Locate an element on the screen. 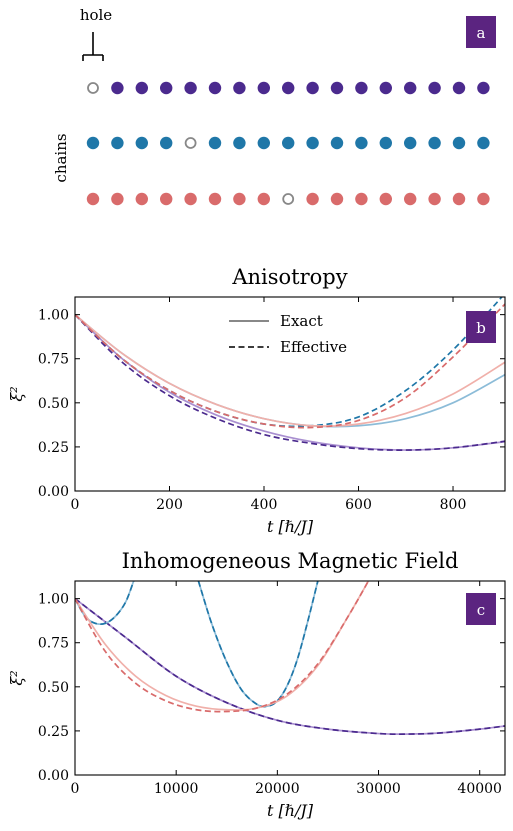 This screenshot has width=513, height=831. legend: Exact Effective is located at coordinates (288, 334).